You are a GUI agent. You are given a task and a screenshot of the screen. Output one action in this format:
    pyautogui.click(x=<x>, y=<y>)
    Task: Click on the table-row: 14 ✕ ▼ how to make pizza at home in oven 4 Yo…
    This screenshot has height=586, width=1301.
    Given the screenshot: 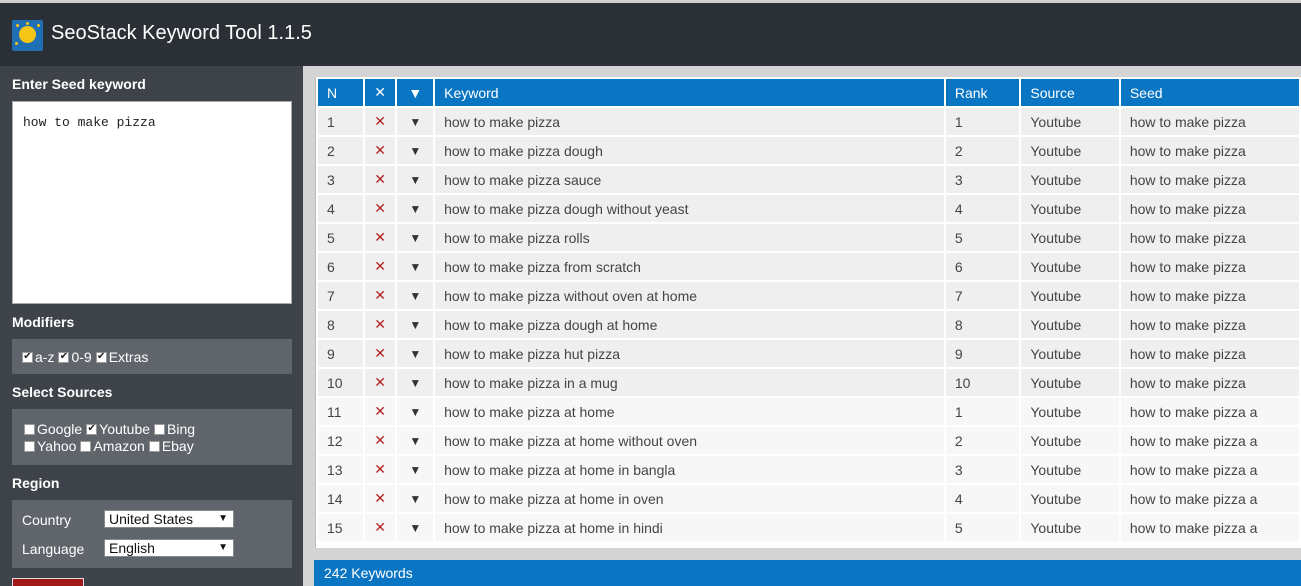 What is the action you would take?
    pyautogui.click(x=808, y=498)
    